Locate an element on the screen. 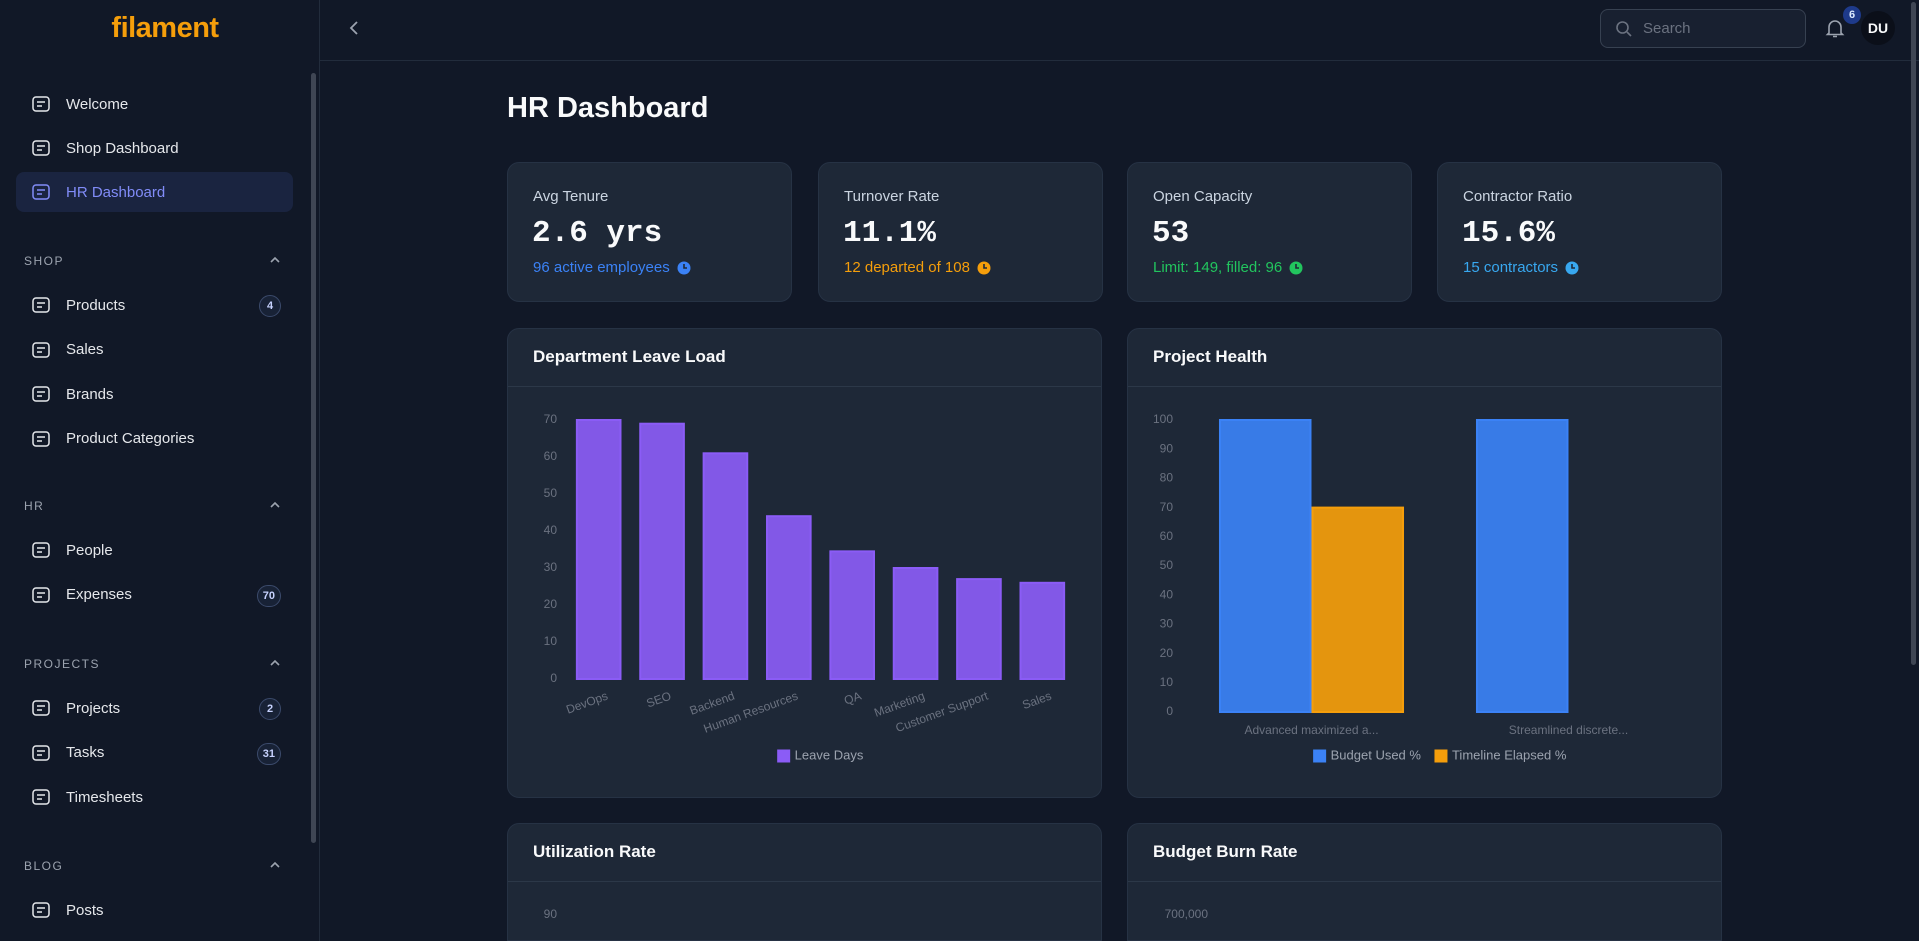 The width and height of the screenshot is (1919, 941). x-tick-label: DevOps is located at coordinates (587, 703).